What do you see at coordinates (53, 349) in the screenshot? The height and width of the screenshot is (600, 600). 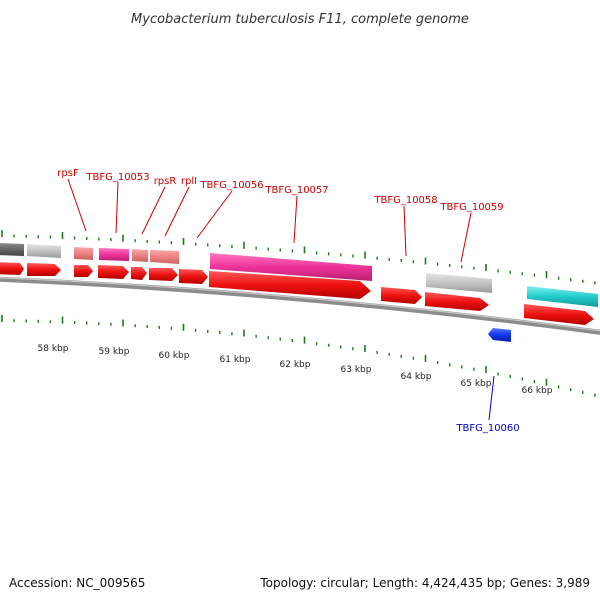 I see `kbp-label: 58 kbp` at bounding box center [53, 349].